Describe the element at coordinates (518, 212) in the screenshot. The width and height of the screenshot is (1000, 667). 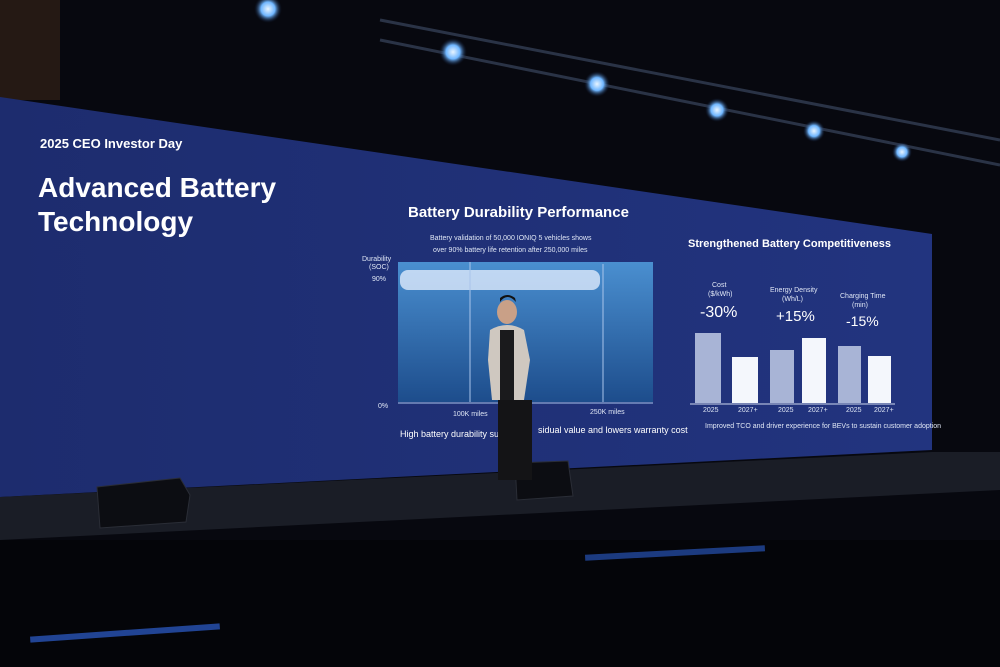
I see `panel-title: Battery Durability Performance` at that location.